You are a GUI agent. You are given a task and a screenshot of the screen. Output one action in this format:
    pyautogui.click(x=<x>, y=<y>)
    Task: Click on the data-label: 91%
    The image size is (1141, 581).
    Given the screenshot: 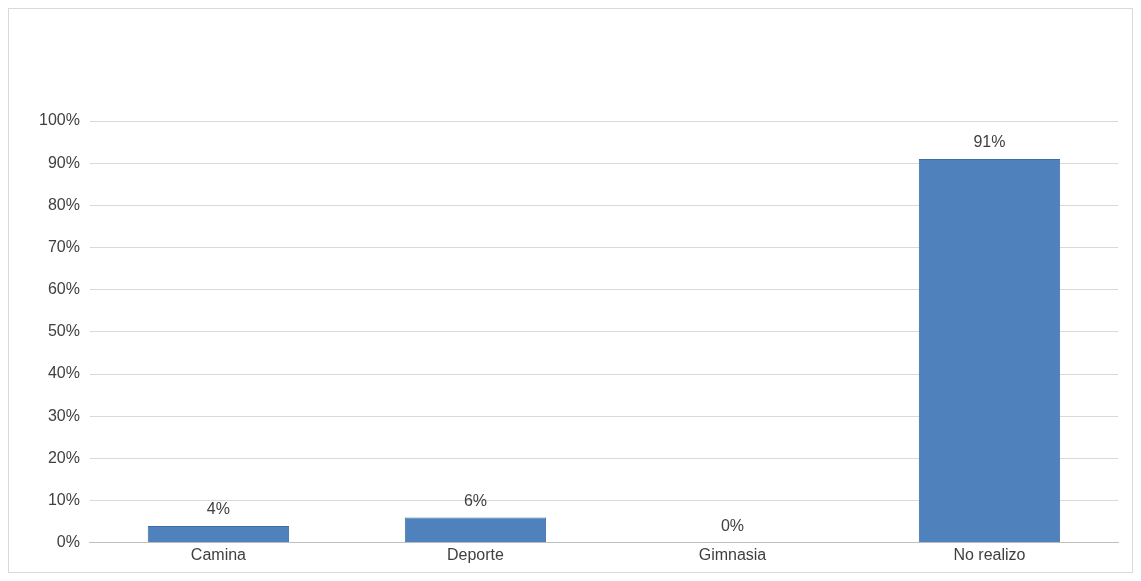 What is the action you would take?
    pyautogui.click(x=989, y=142)
    